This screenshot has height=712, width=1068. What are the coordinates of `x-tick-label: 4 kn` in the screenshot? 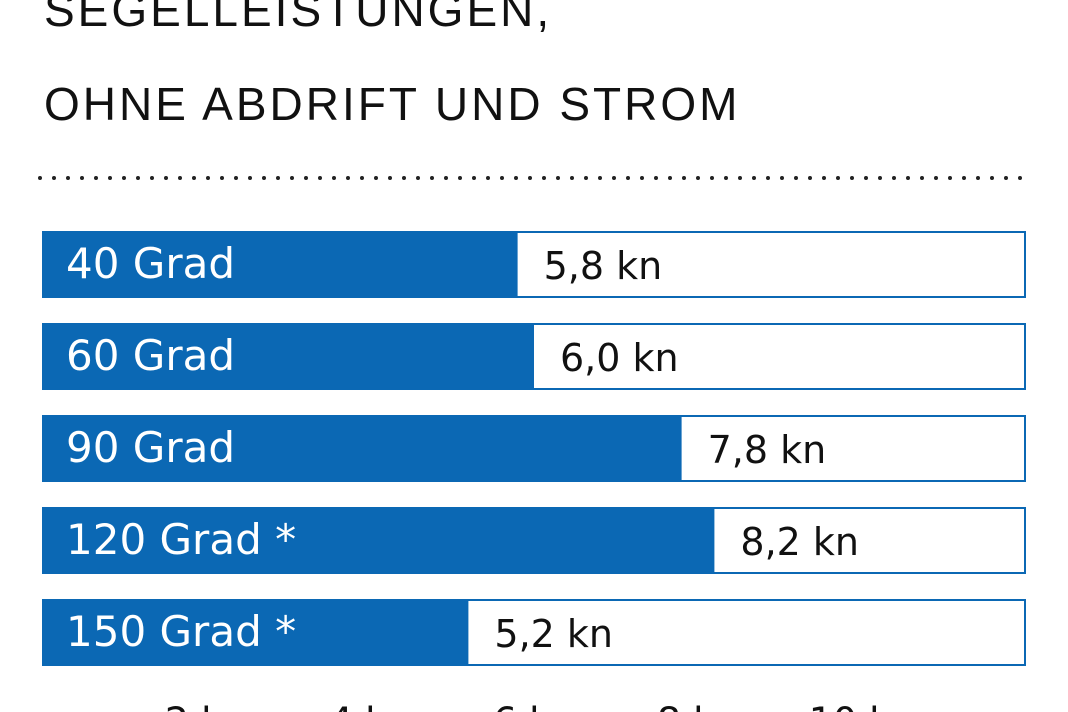 It's located at (370, 706).